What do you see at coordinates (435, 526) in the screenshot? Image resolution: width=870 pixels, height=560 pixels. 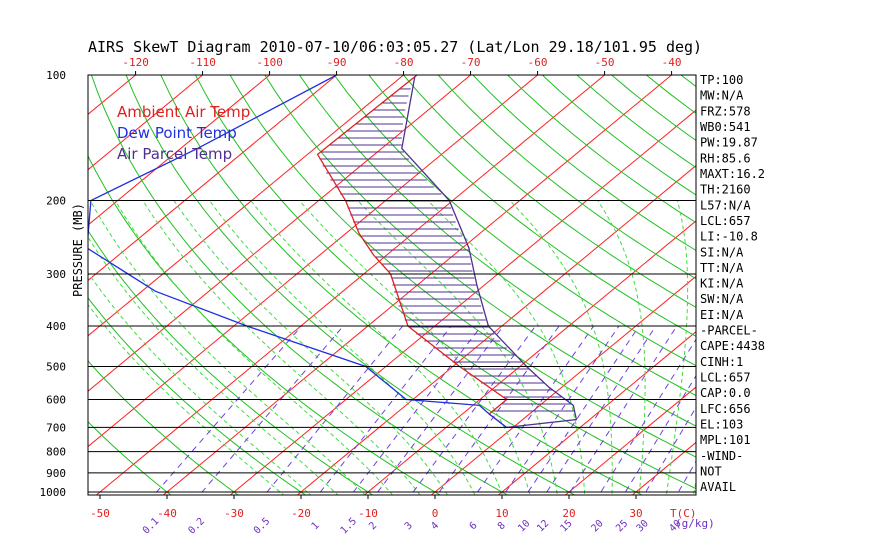 I see `mixing-ratio-label: 4` at bounding box center [435, 526].